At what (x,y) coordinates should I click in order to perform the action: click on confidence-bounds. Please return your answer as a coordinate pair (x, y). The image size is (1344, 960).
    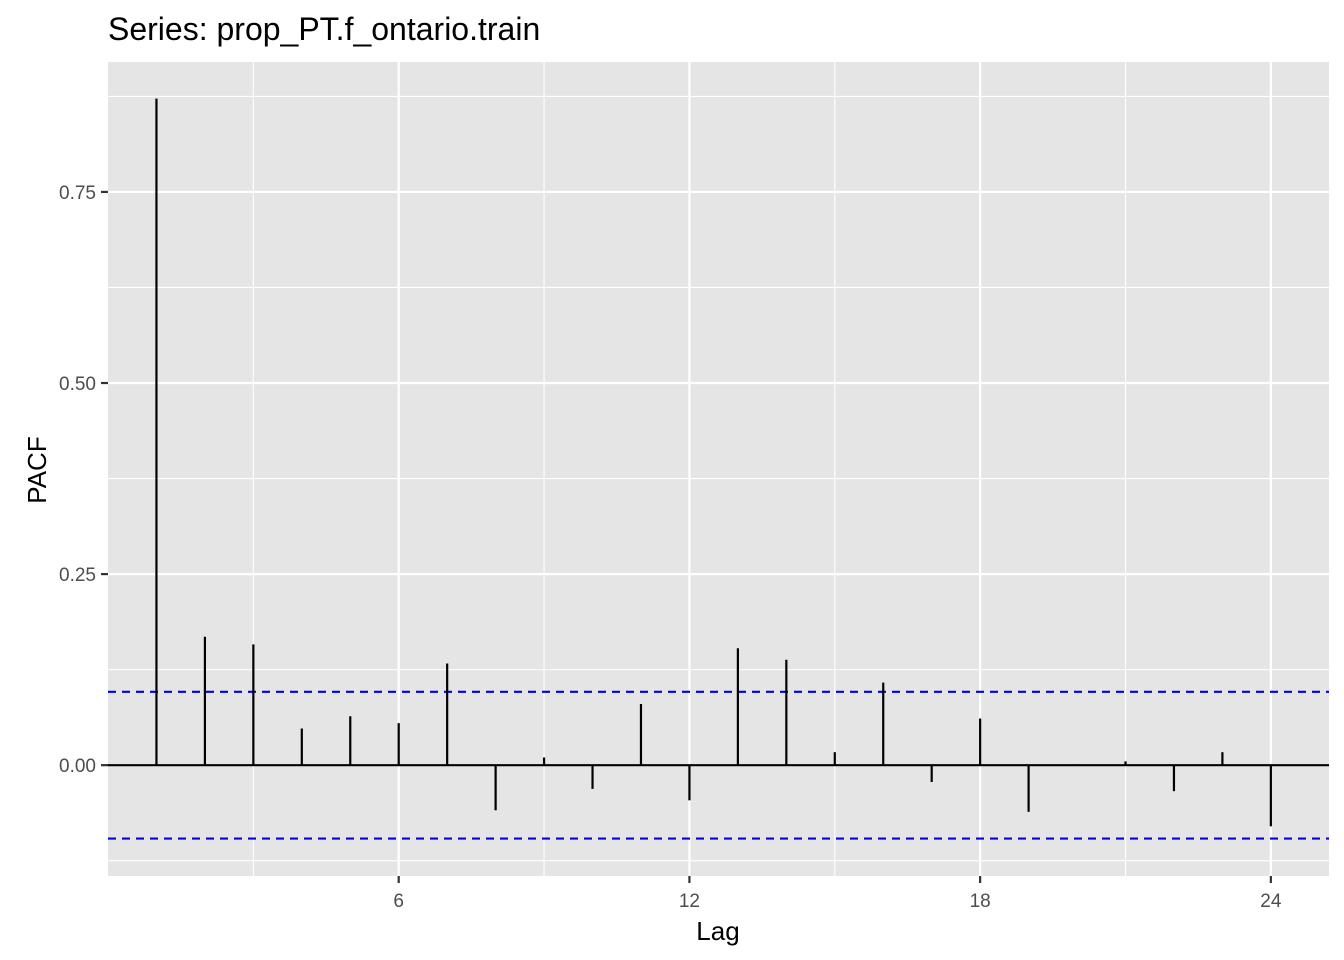
    Looking at the image, I should click on (718, 765).